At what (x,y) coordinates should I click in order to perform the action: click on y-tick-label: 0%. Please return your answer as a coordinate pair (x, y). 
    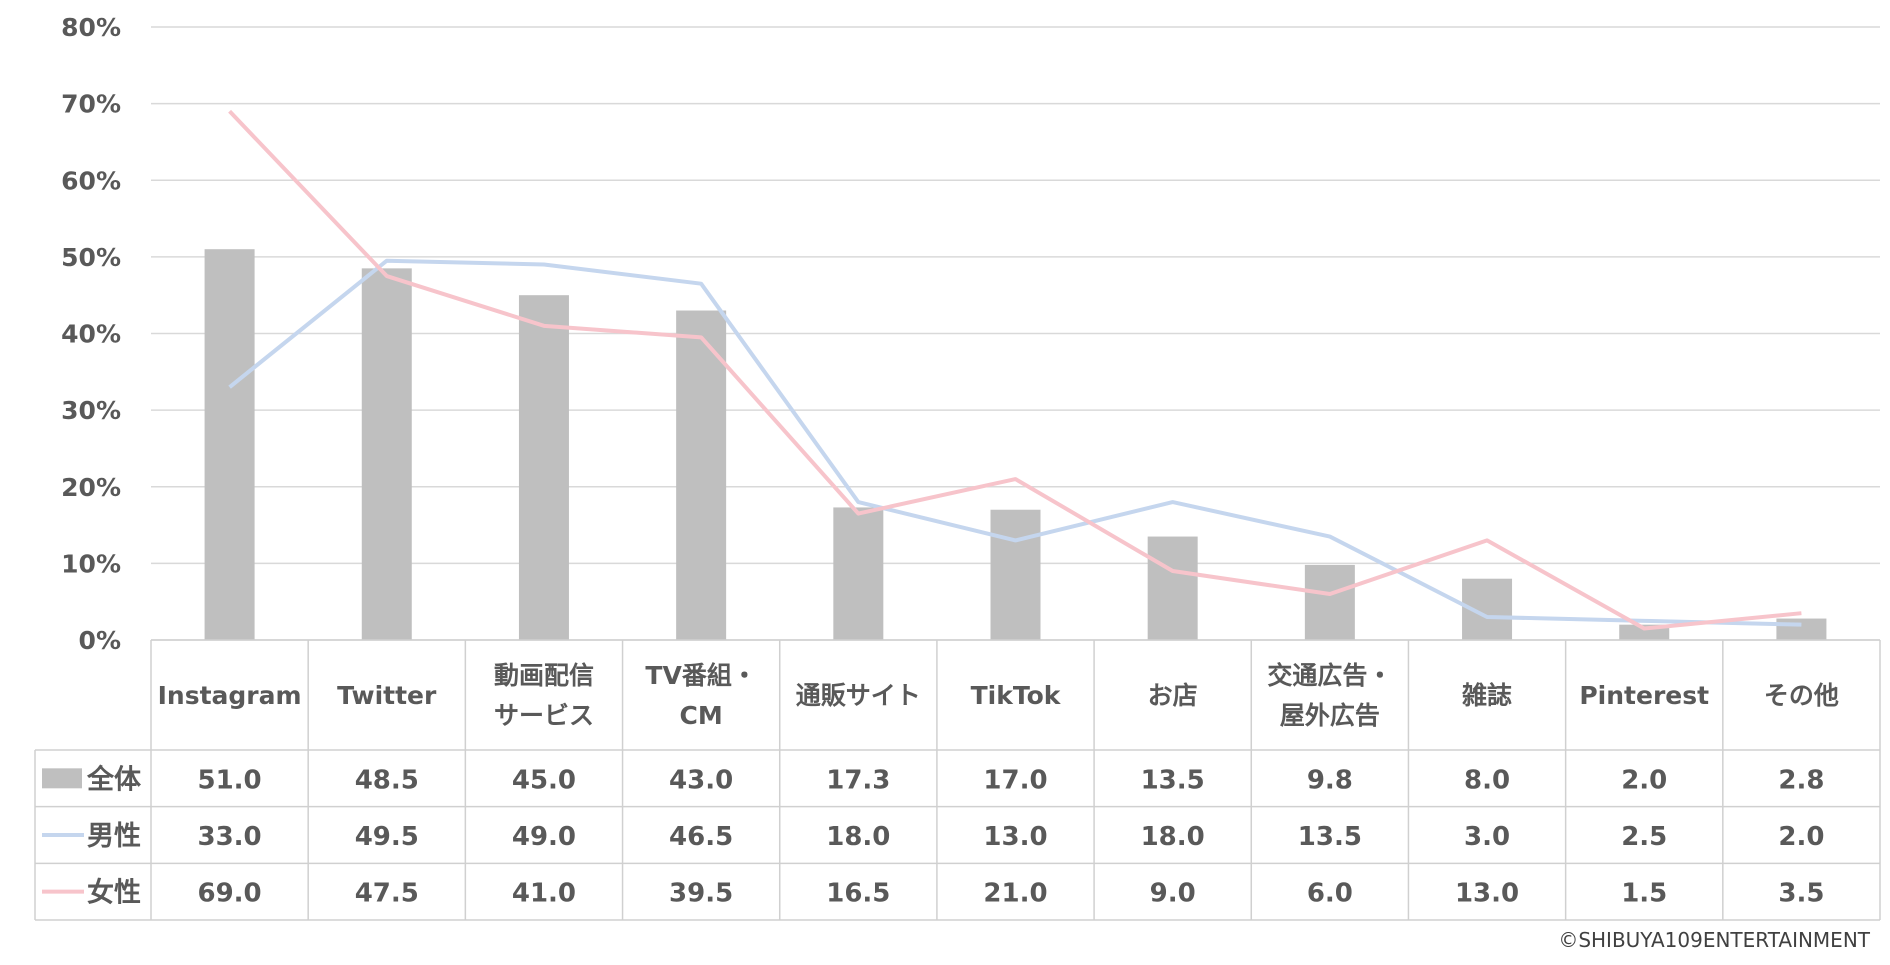
    Looking at the image, I should click on (100, 640).